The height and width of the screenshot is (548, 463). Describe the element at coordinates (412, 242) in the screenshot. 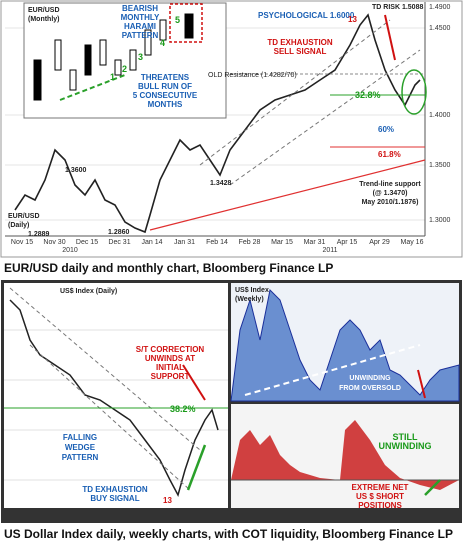

I see `x-tick-label: May 16` at that location.